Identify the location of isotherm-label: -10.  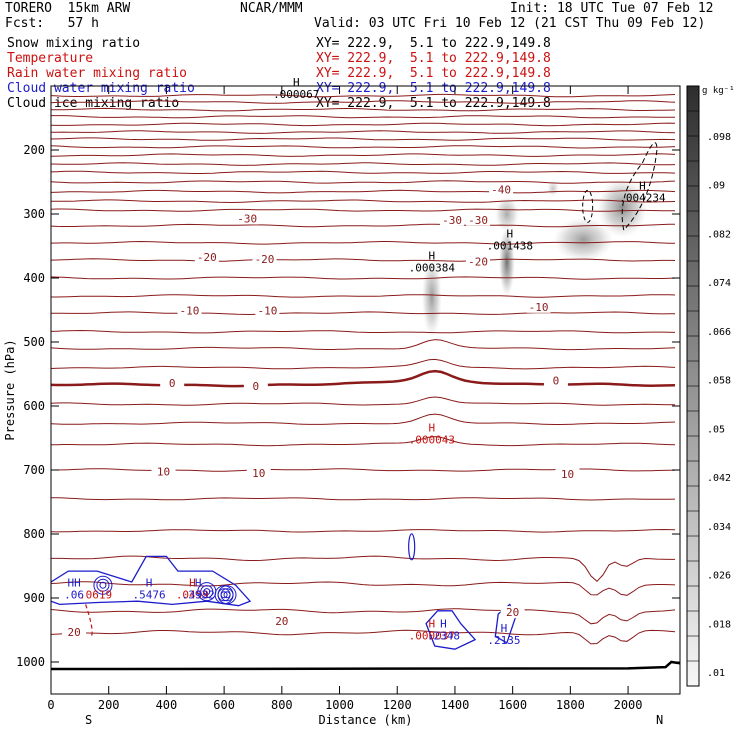
(267, 311).